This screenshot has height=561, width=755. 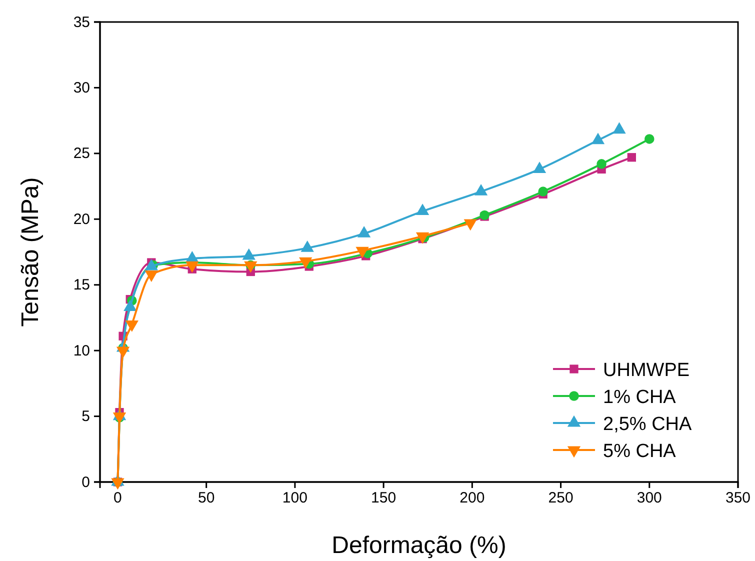 What do you see at coordinates (86, 482) in the screenshot?
I see `y-tick-label: 0` at bounding box center [86, 482].